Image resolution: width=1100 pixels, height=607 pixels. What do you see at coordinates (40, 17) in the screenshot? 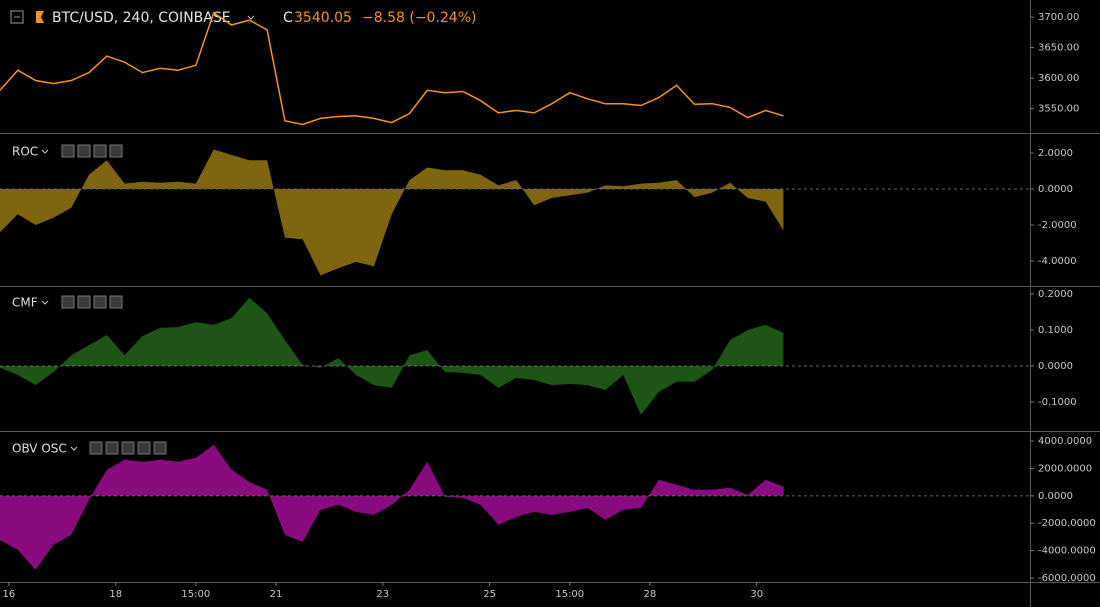
I see `symbol-flag` at bounding box center [40, 17].